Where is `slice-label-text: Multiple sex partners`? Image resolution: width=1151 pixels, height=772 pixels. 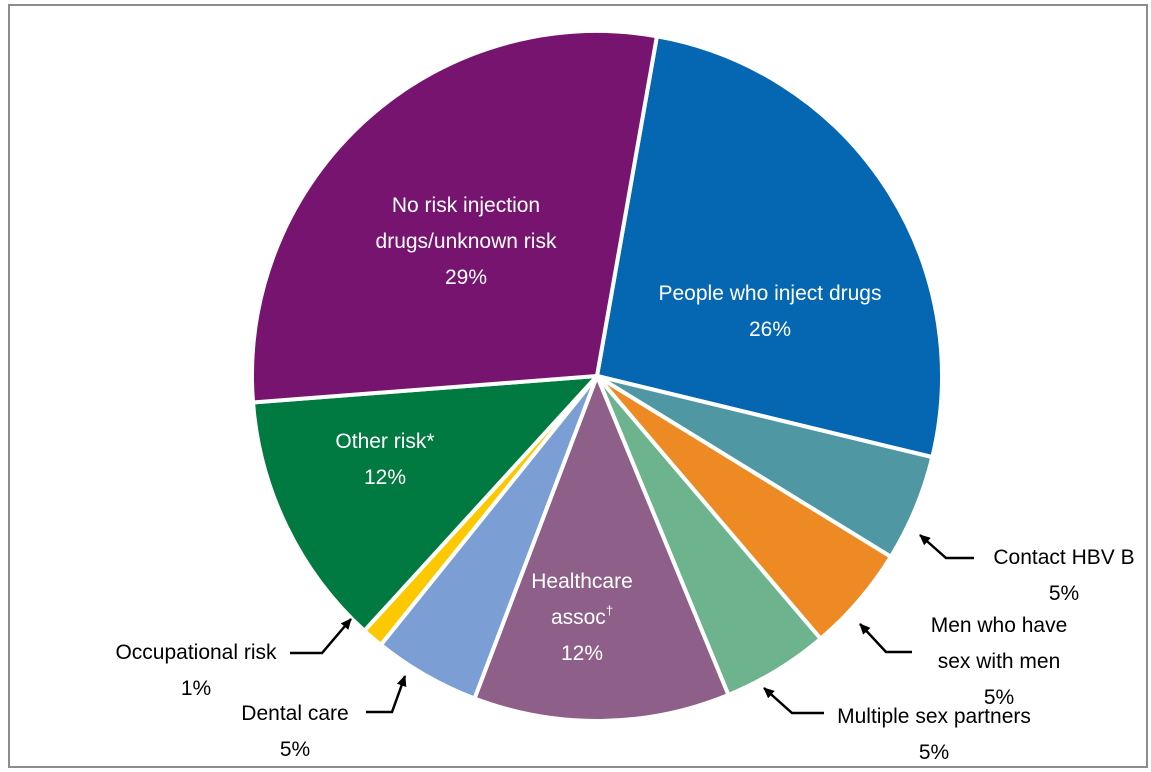 slice-label-text: Multiple sex partners is located at coordinates (934, 716).